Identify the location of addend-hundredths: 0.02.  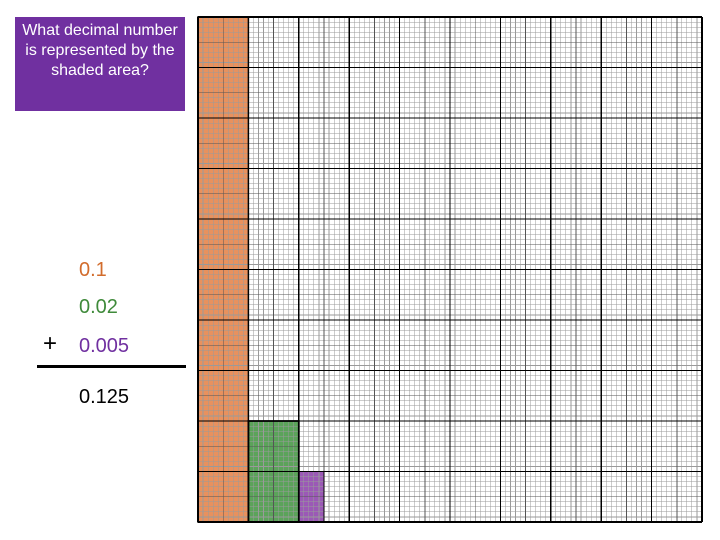
(98, 307).